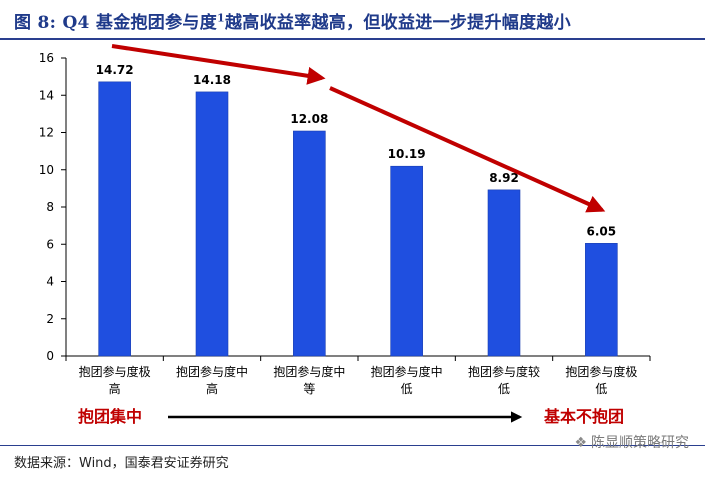 The image size is (705, 478). Describe the element at coordinates (46, 58) in the screenshot. I see `y-tick-label: 16` at that location.